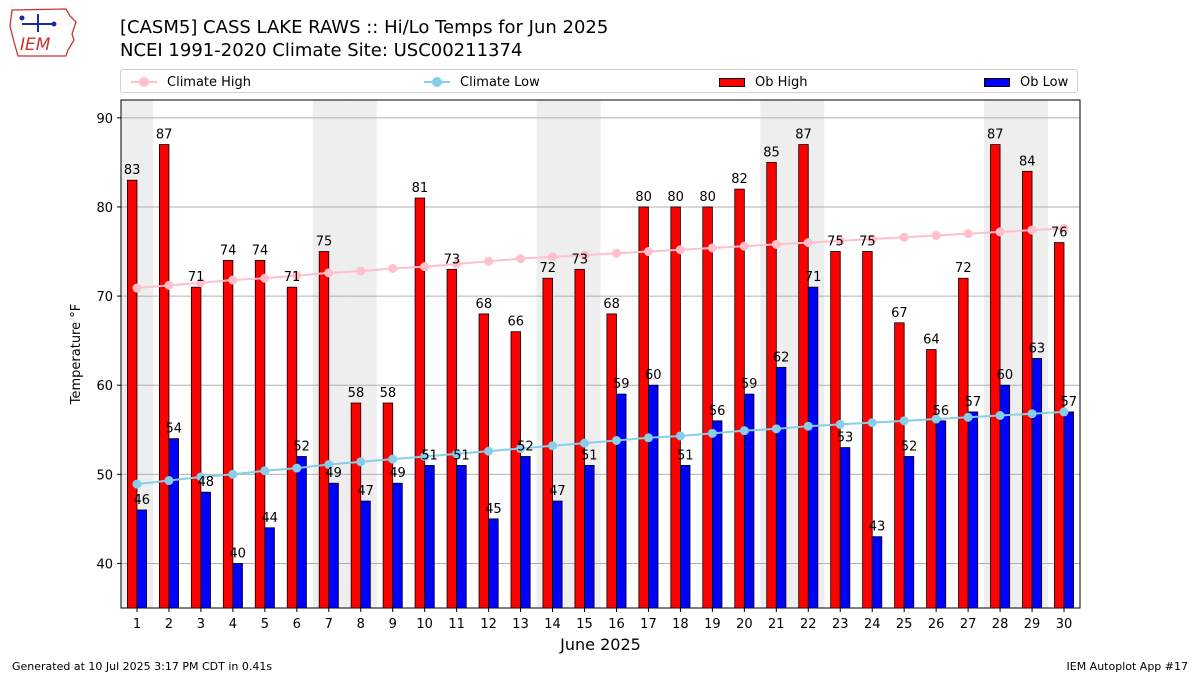 Image resolution: width=1200 pixels, height=675 pixels. What do you see at coordinates (600, 644) in the screenshot?
I see `x-axis-title: June 2025` at bounding box center [600, 644].